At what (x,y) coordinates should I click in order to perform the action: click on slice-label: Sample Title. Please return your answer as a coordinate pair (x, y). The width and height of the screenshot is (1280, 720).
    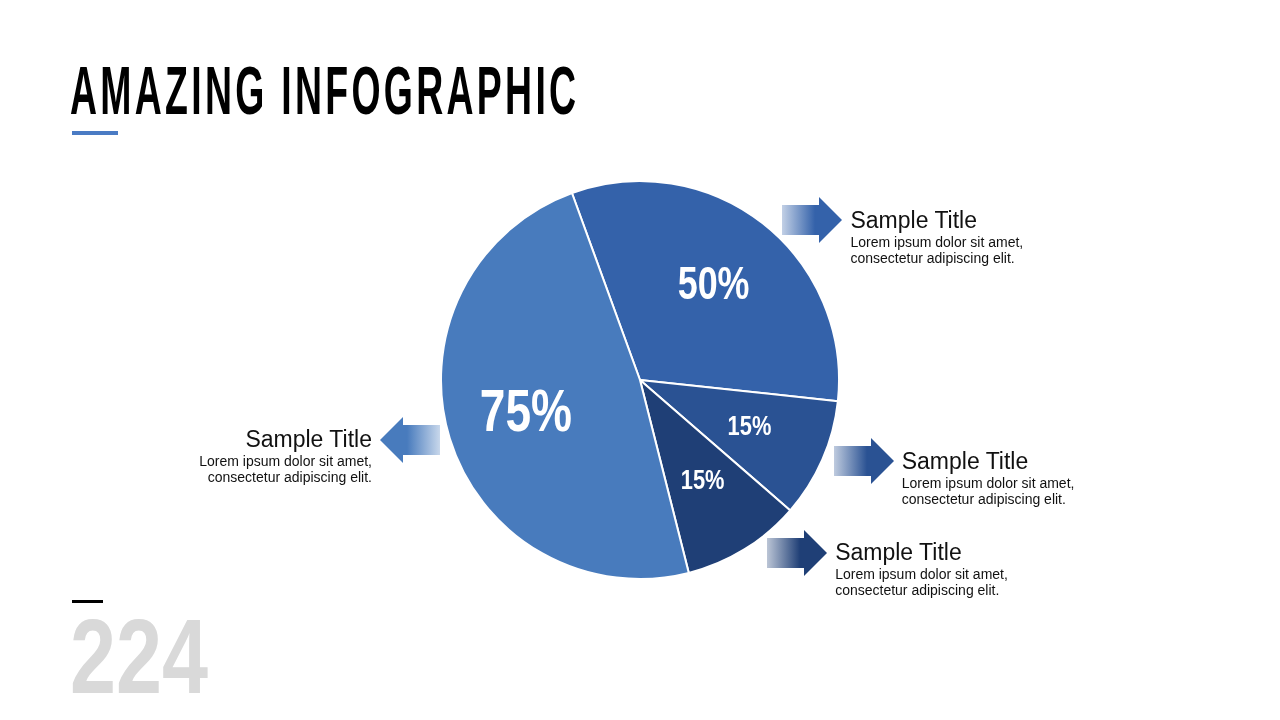
    Looking at the image, I should click on (308, 440).